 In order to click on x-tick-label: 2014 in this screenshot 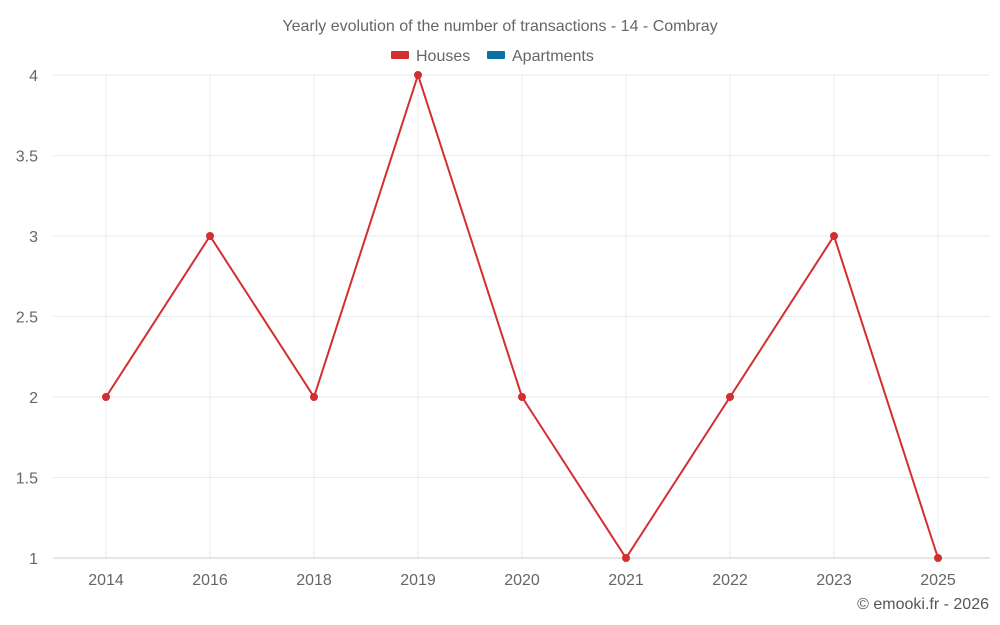, I will do `click(106, 580)`.